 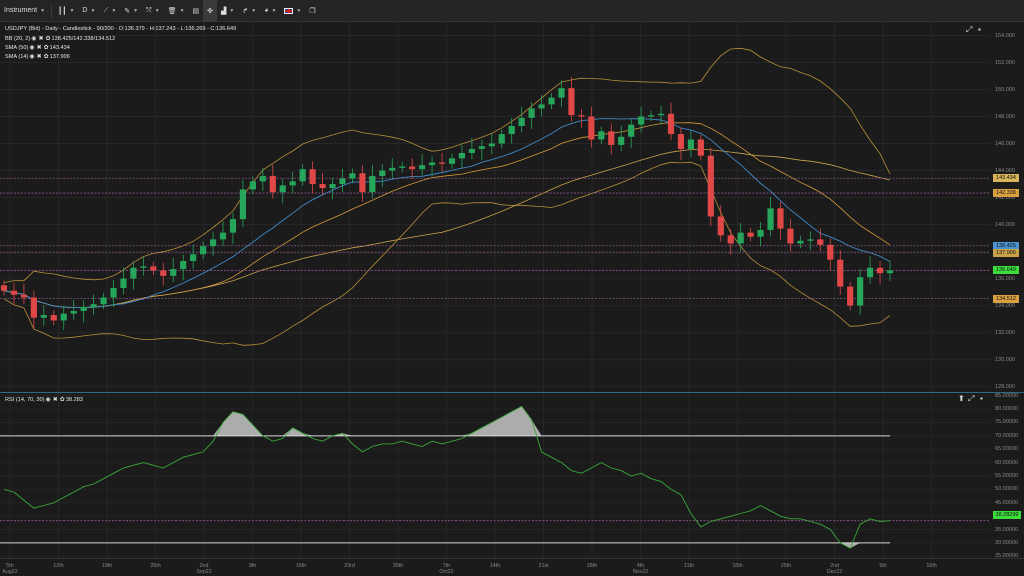 What do you see at coordinates (1006, 192) in the screenshot?
I see `price-badge-bb-upper: 142.338` at bounding box center [1006, 192].